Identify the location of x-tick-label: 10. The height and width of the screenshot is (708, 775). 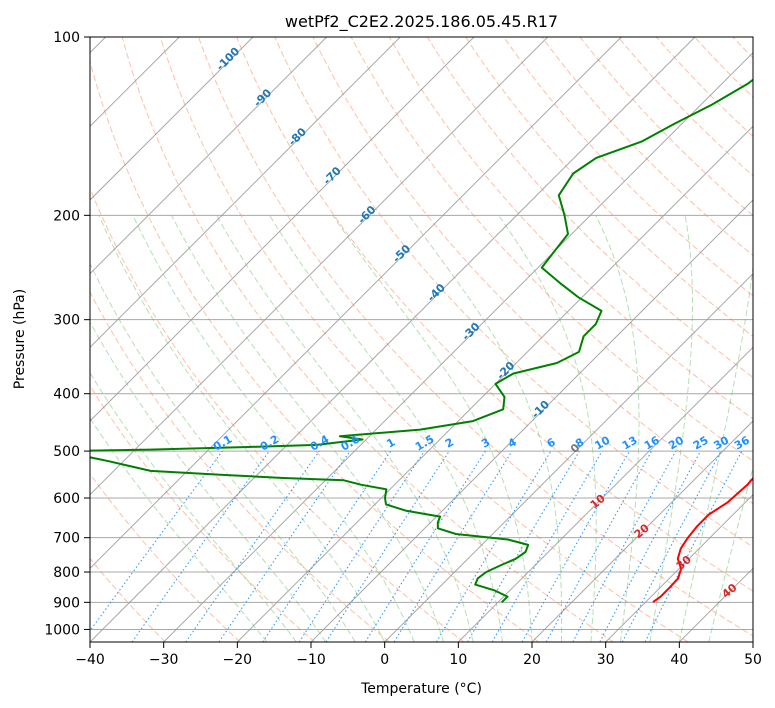
(458, 660).